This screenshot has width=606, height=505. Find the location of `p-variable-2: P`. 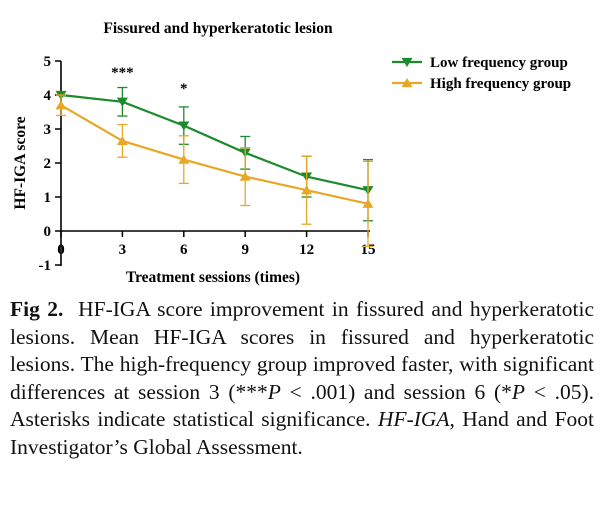

p-variable-2: P is located at coordinates (518, 391).